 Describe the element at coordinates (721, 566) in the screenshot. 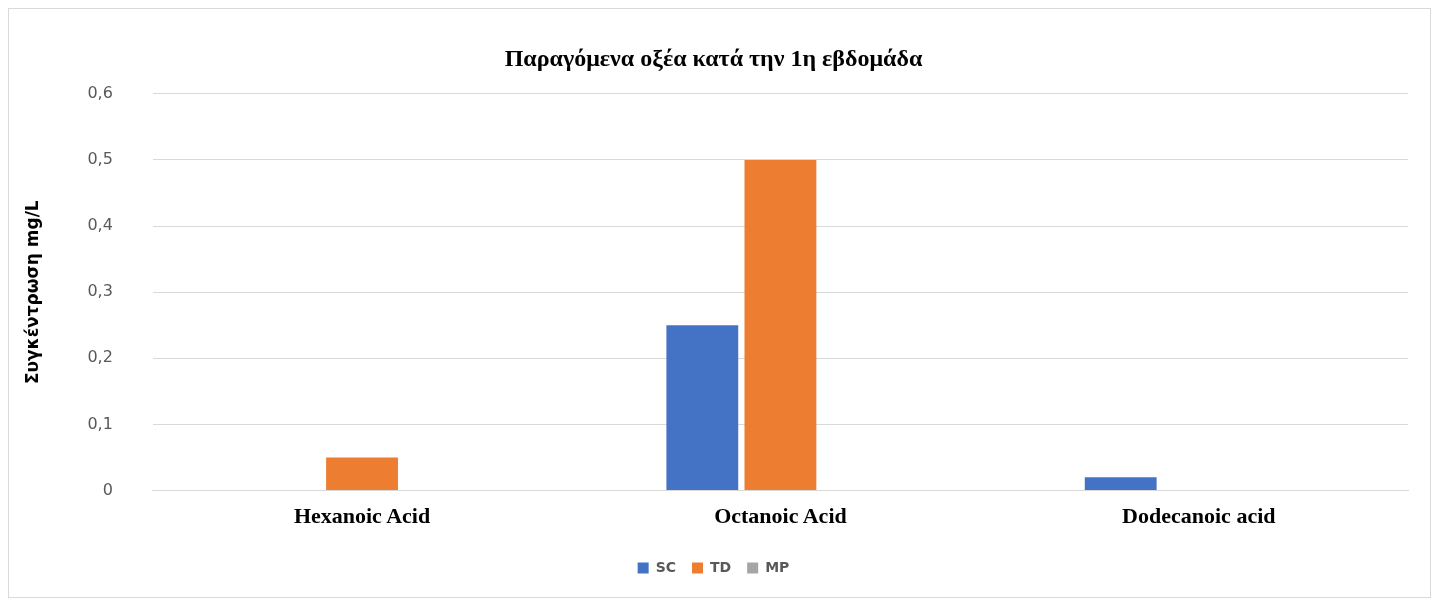

I see `legend-label: TD` at that location.